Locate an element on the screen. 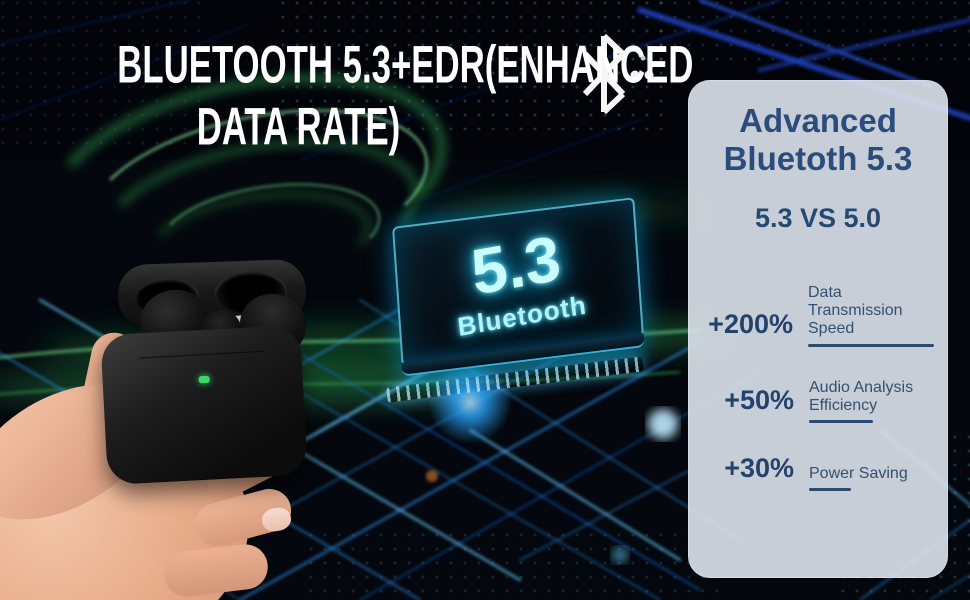 Image resolution: width=970 pixels, height=600 pixels. stat-label-block: Power Saving is located at coordinates (871, 478).